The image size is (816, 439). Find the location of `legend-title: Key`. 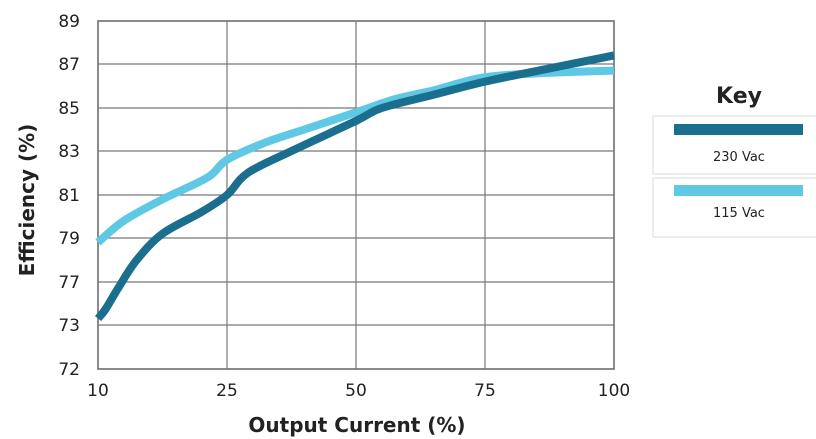

legend-title: Key is located at coordinates (739, 96).